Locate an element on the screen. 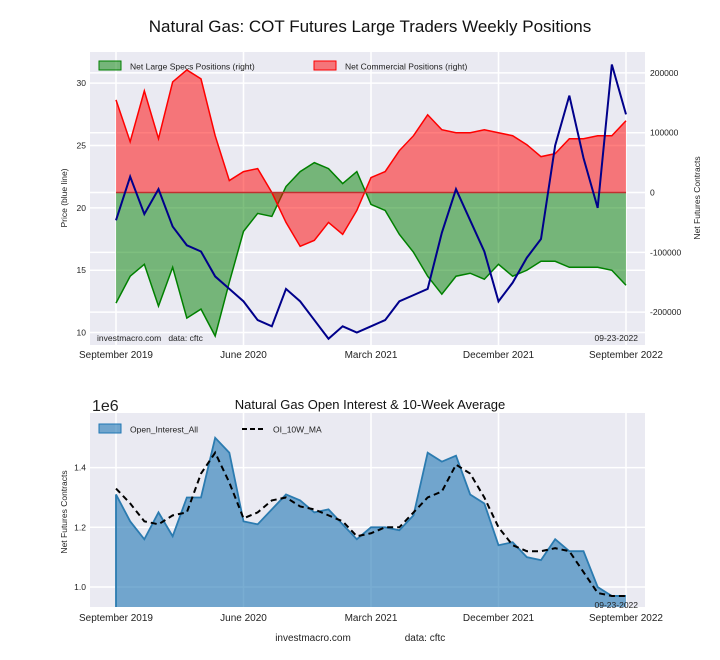 The image size is (720, 660). bottom-date-stamp: 09-23-2022 is located at coordinates (617, 605).